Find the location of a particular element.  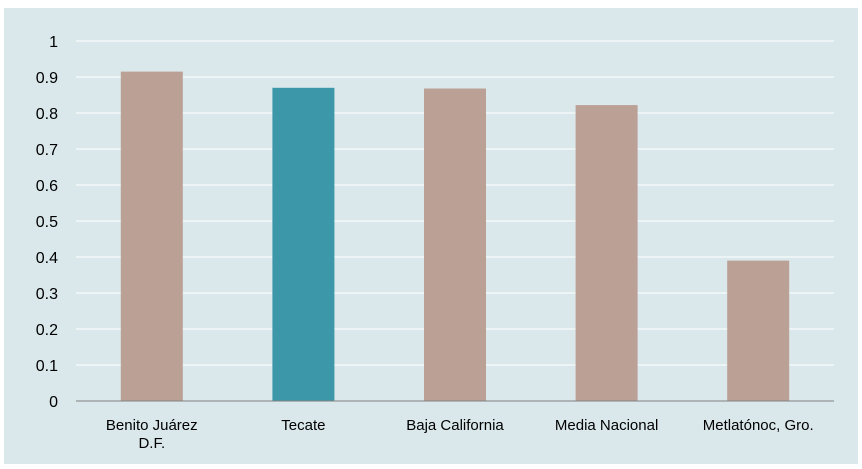

x-tick-label: Media Nacional is located at coordinates (606, 425).